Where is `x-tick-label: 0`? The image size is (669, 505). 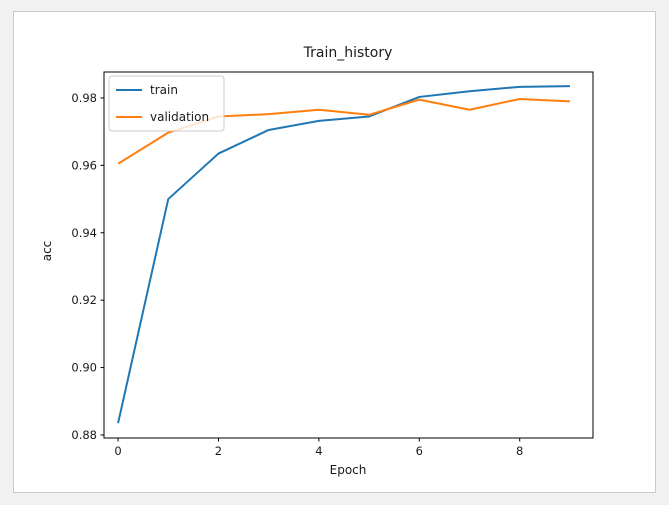 x-tick-label: 0 is located at coordinates (117, 451).